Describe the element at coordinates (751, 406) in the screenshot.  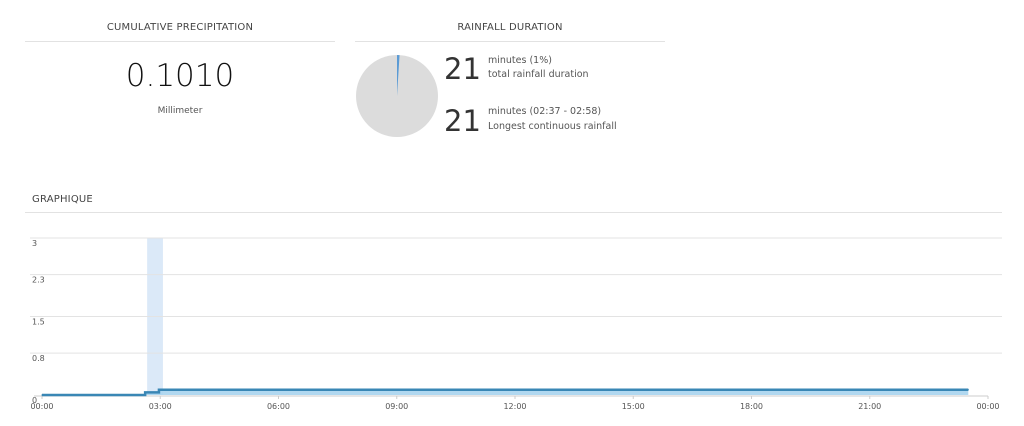
I see `x-tick-label: 18:00` at that location.